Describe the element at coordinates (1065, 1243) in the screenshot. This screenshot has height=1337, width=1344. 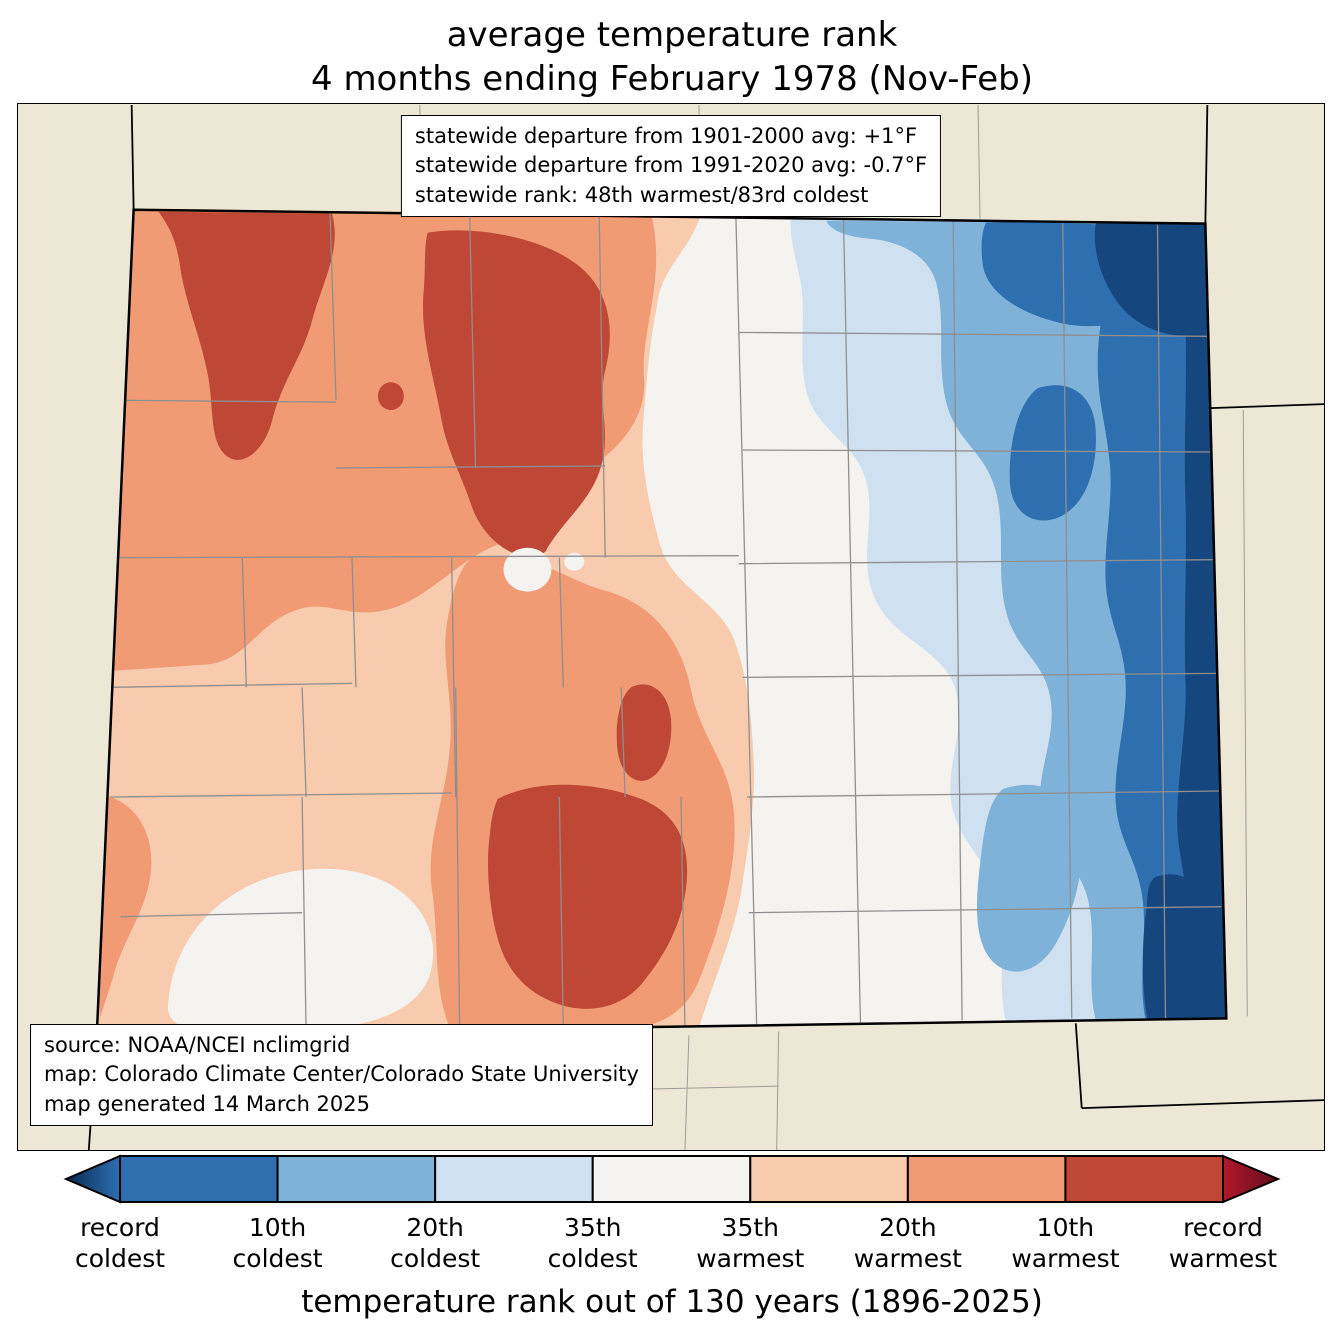
I see `colorbar-label: 10th warmest` at that location.